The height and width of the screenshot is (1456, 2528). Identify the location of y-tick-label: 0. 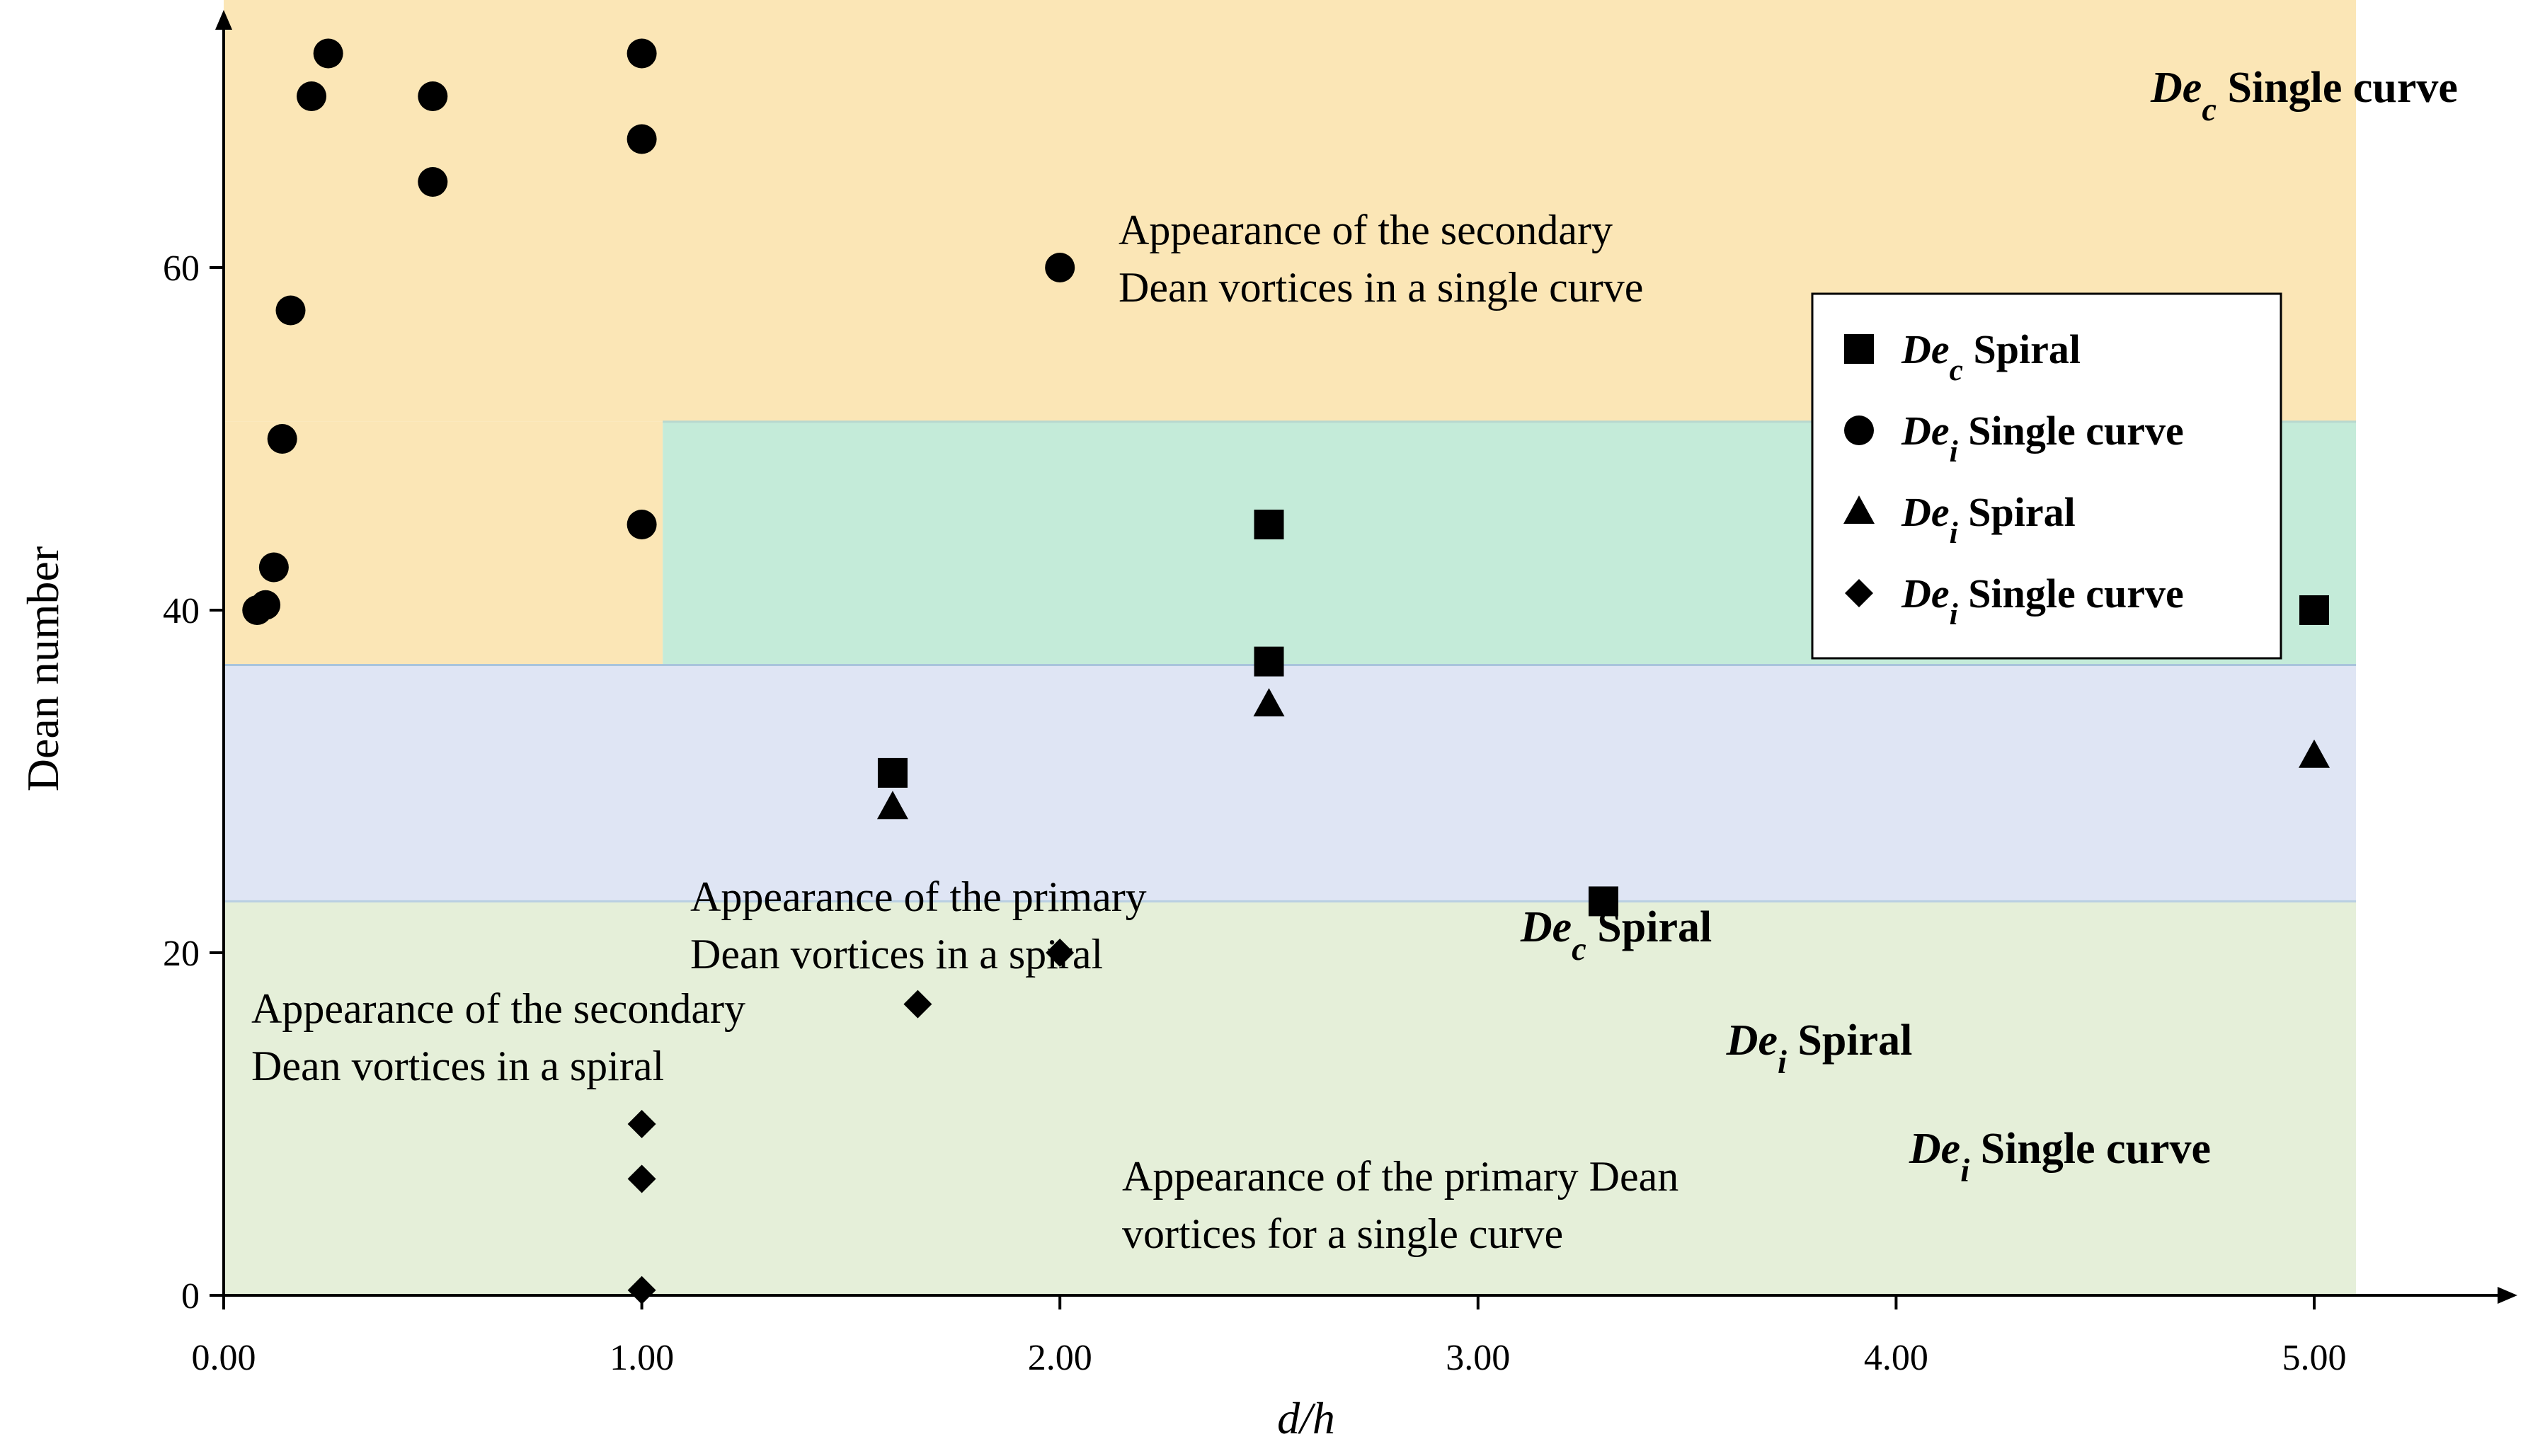
(191, 1297).